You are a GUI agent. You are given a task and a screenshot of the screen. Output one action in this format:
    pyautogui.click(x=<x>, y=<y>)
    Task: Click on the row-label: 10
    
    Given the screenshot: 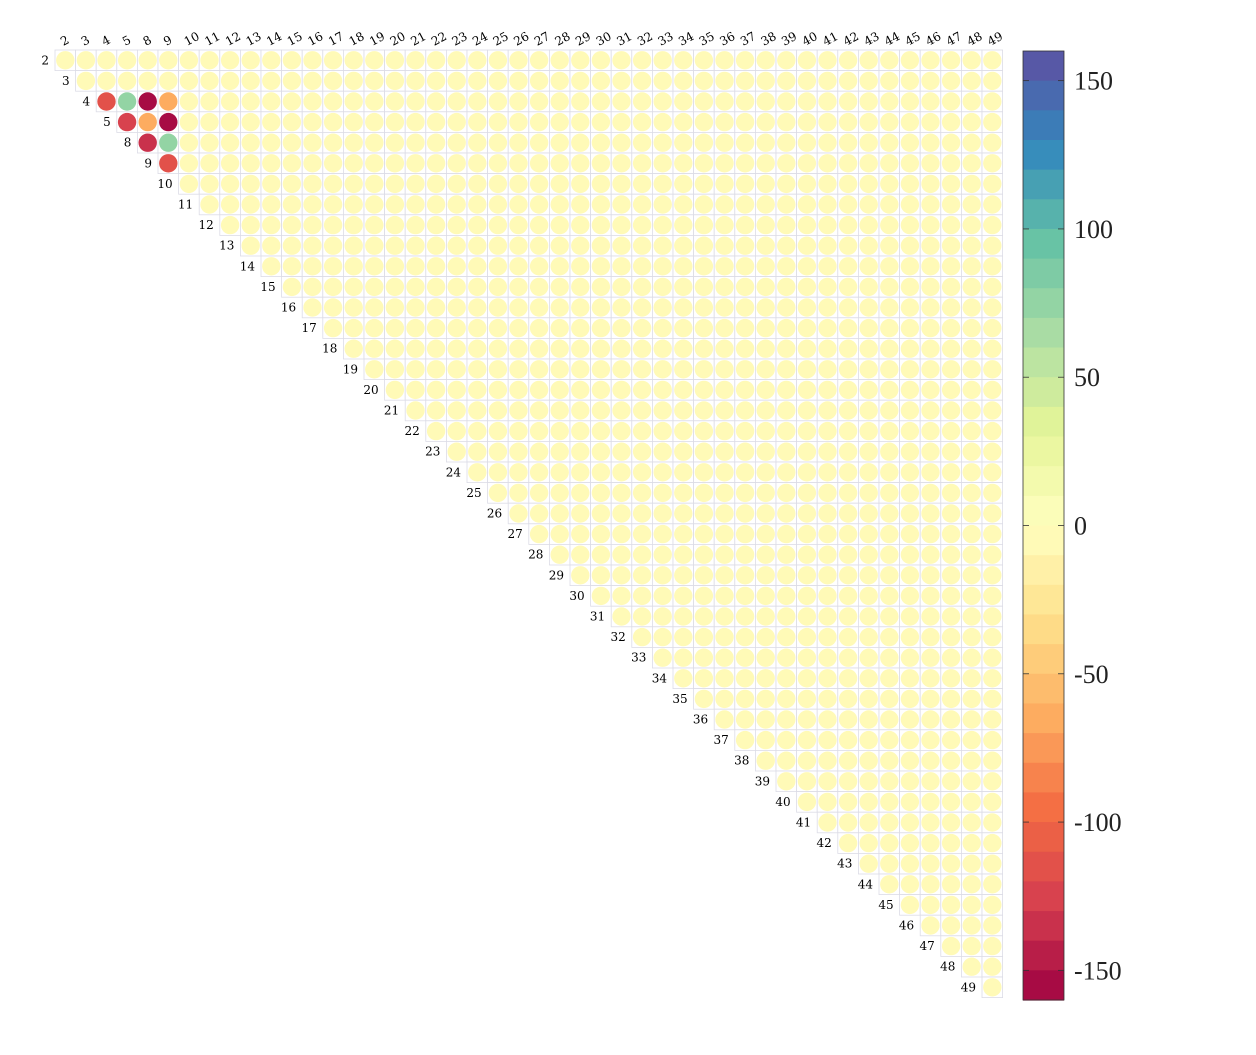 What is the action you would take?
    pyautogui.click(x=164, y=184)
    